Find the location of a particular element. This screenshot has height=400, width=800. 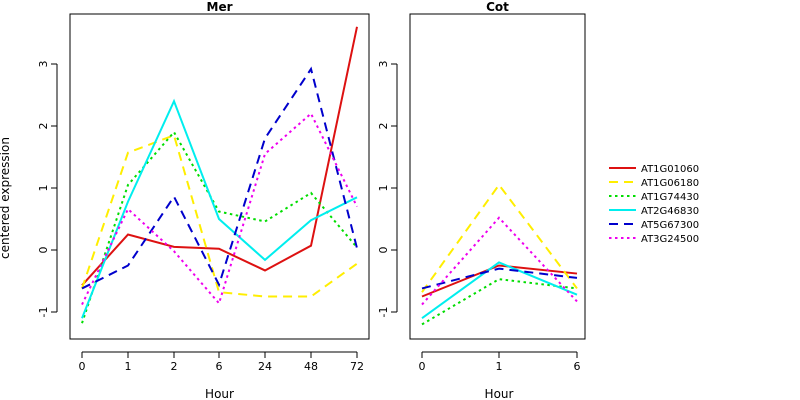

x-tick-label: 48 is located at coordinates (311, 366).